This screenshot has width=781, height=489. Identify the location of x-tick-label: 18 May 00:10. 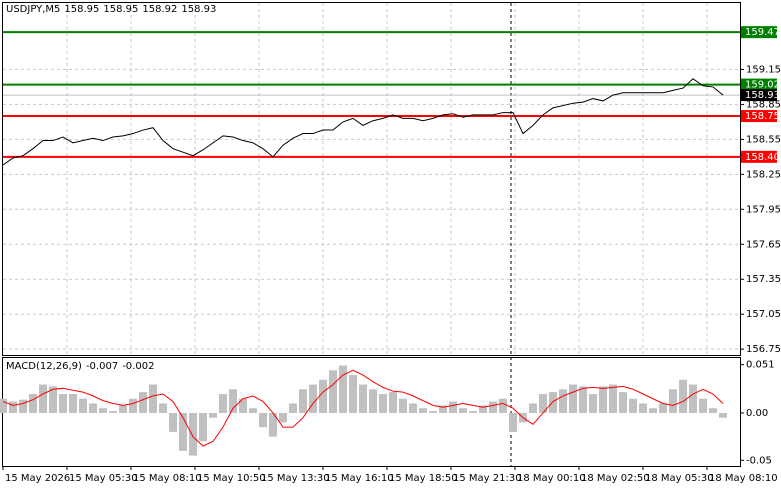
(551, 478).